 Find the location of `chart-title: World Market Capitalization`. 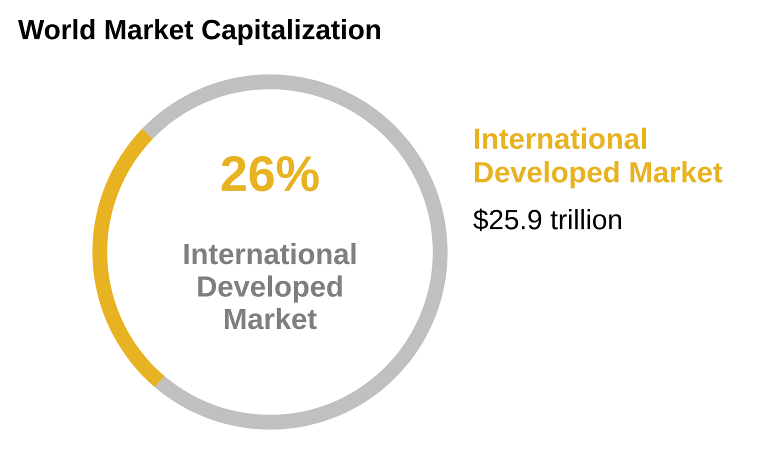

chart-title: World Market Capitalization is located at coordinates (199, 32).